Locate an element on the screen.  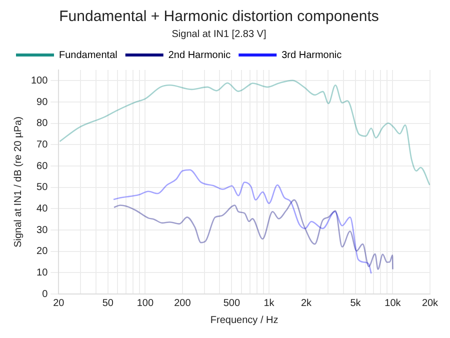
chart-title: Fundamental + Harmonic distortion components is located at coordinates (219, 17).